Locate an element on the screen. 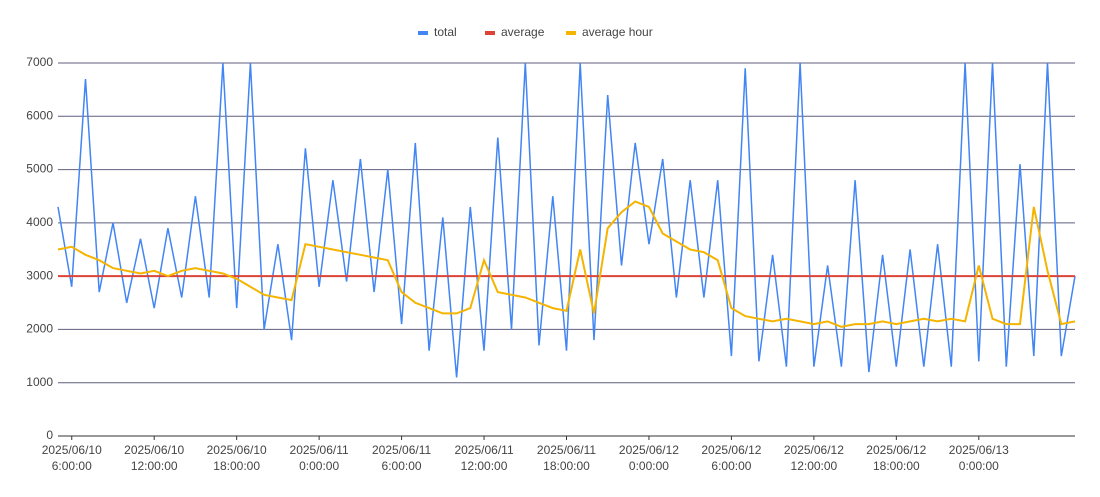 This screenshot has height=497, width=1100. y-tick-label: 6000 is located at coordinates (39, 115).